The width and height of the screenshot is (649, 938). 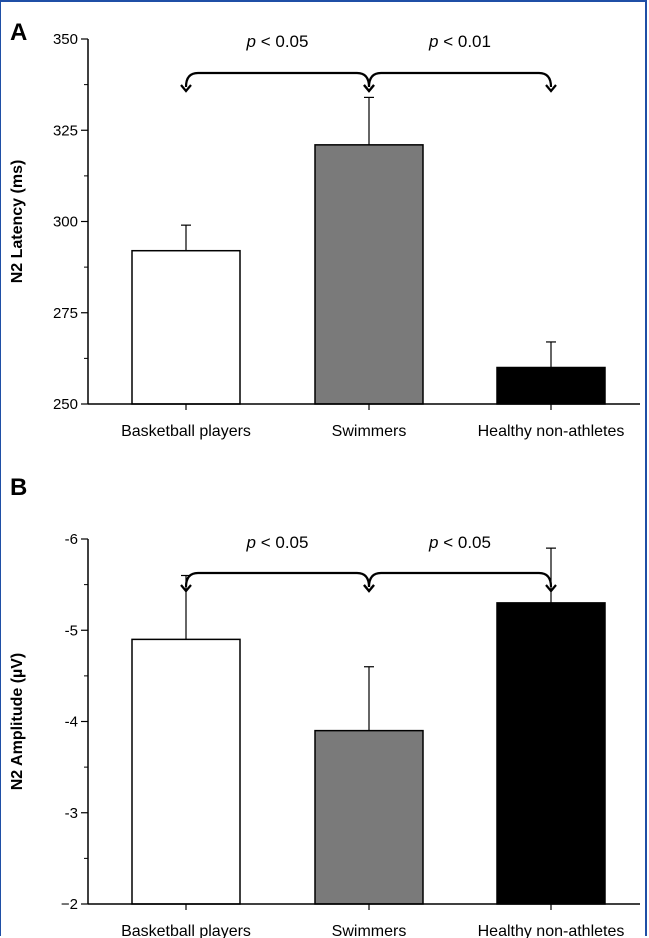 I want to click on y-tick-label: 250, so click(x=65, y=404).